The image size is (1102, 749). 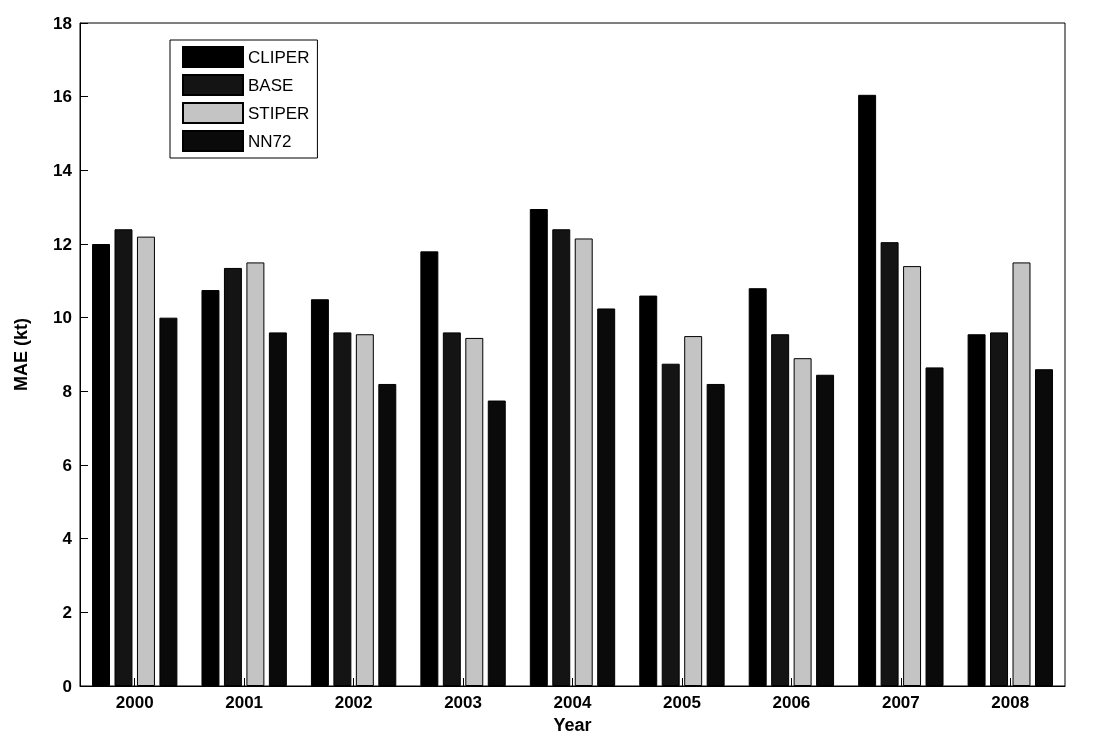 I want to click on x-tick-label: 2004, so click(x=572, y=702).